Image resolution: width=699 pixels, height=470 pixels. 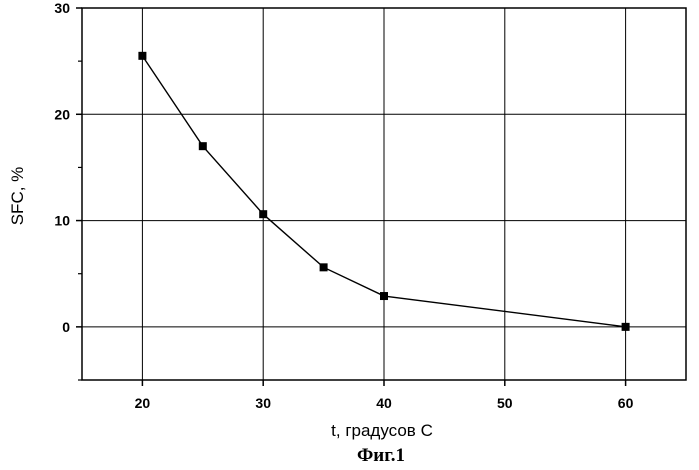 What do you see at coordinates (382, 430) in the screenshot?
I see `x-axis-title: t, градусов С` at bounding box center [382, 430].